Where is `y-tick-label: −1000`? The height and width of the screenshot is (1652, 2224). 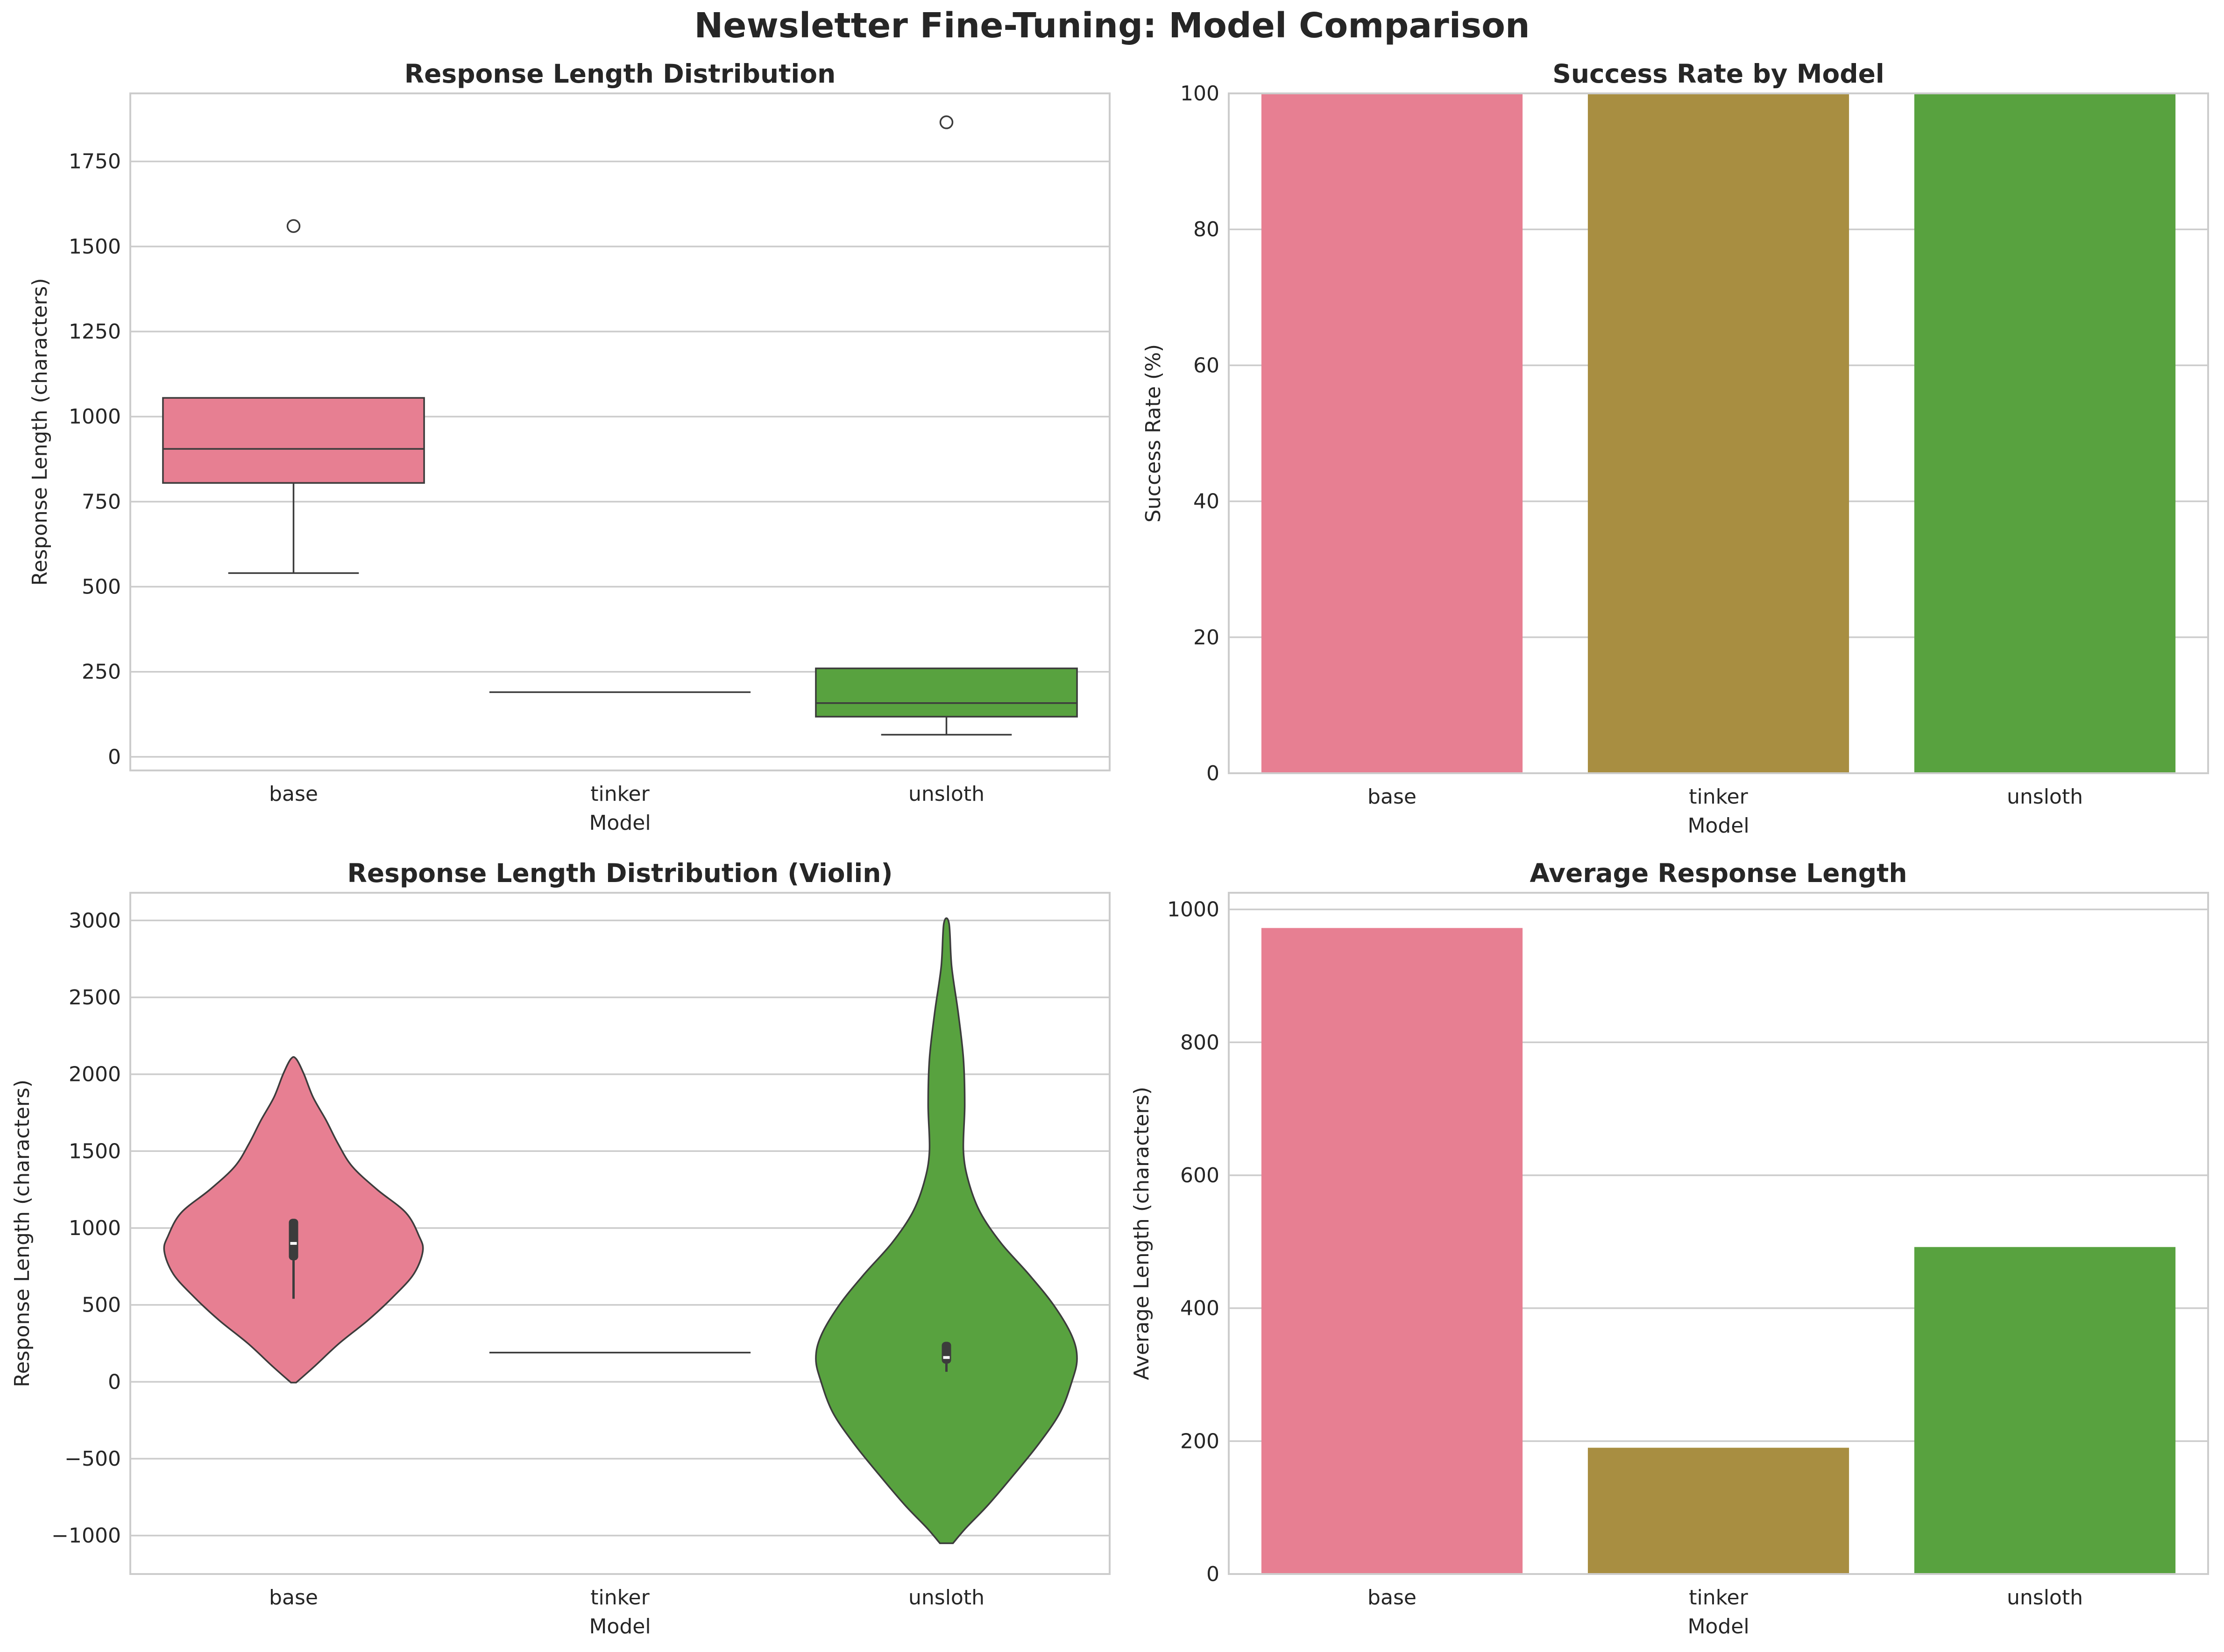 y-tick-label: −1000 is located at coordinates (86, 1536).